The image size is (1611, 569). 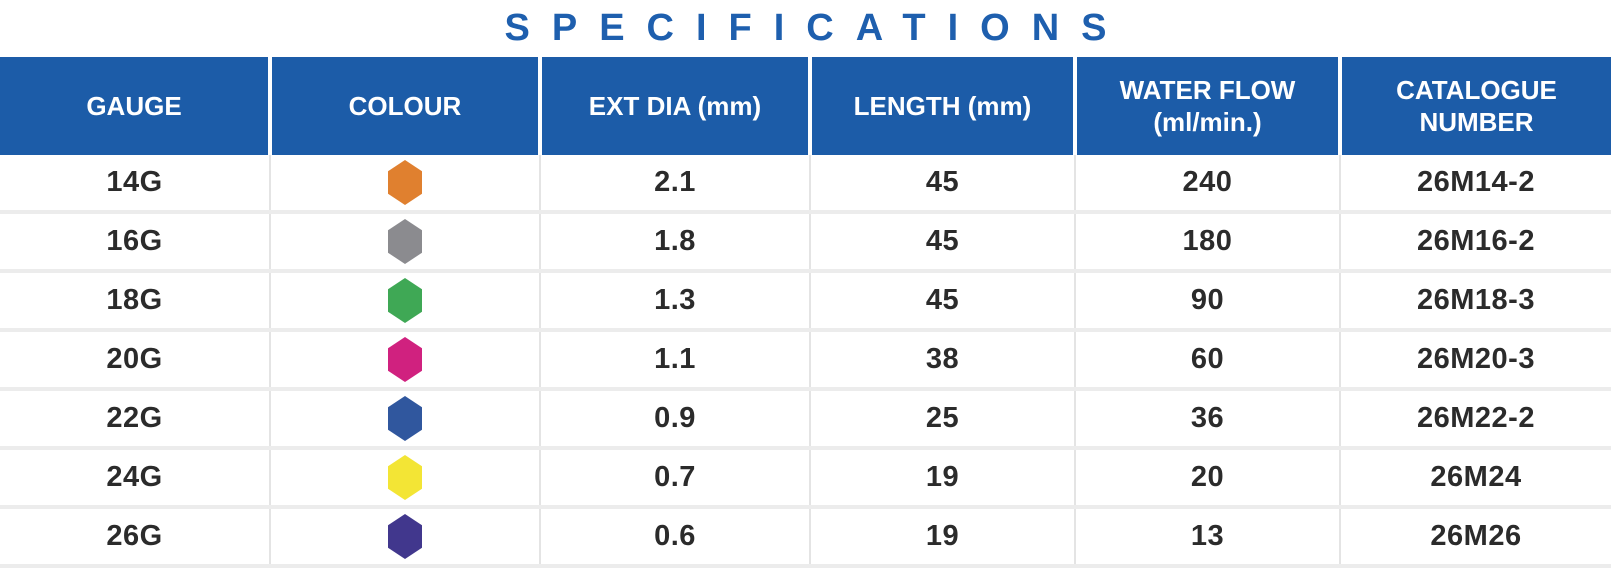 I want to click on catalogue-cell: 26M20-3, so click(x=1475, y=359).